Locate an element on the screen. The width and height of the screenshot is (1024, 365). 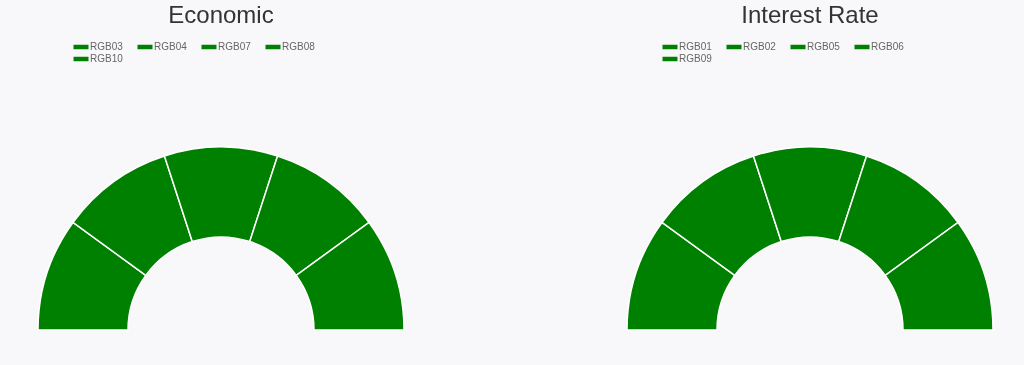
legend-label: RGB03 is located at coordinates (107, 46).